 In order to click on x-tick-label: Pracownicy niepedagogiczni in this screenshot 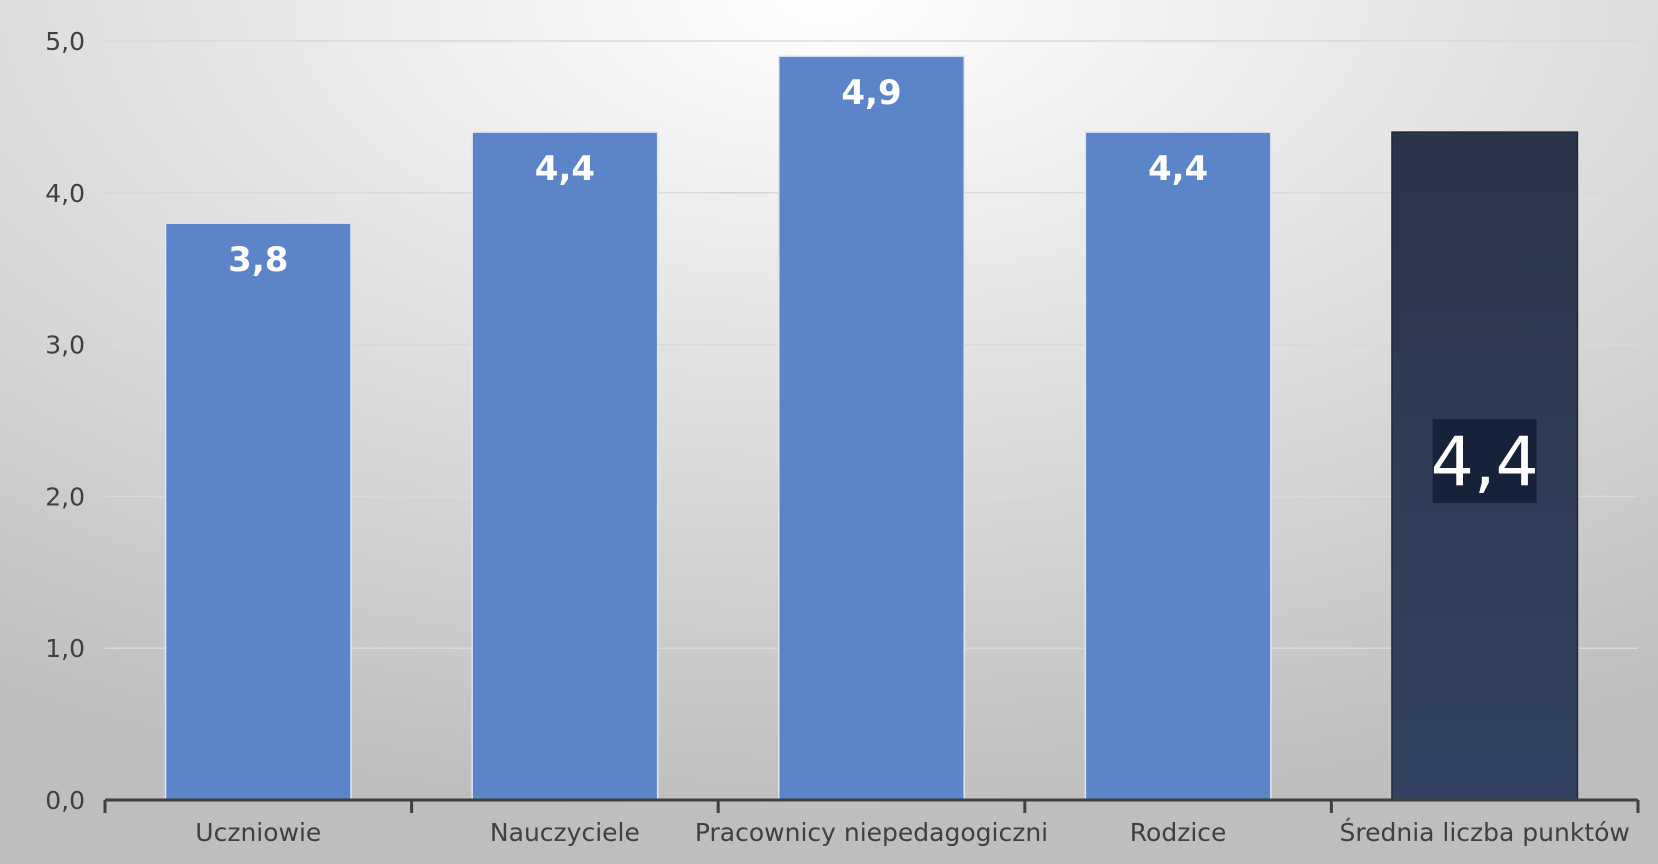, I will do `click(871, 832)`.